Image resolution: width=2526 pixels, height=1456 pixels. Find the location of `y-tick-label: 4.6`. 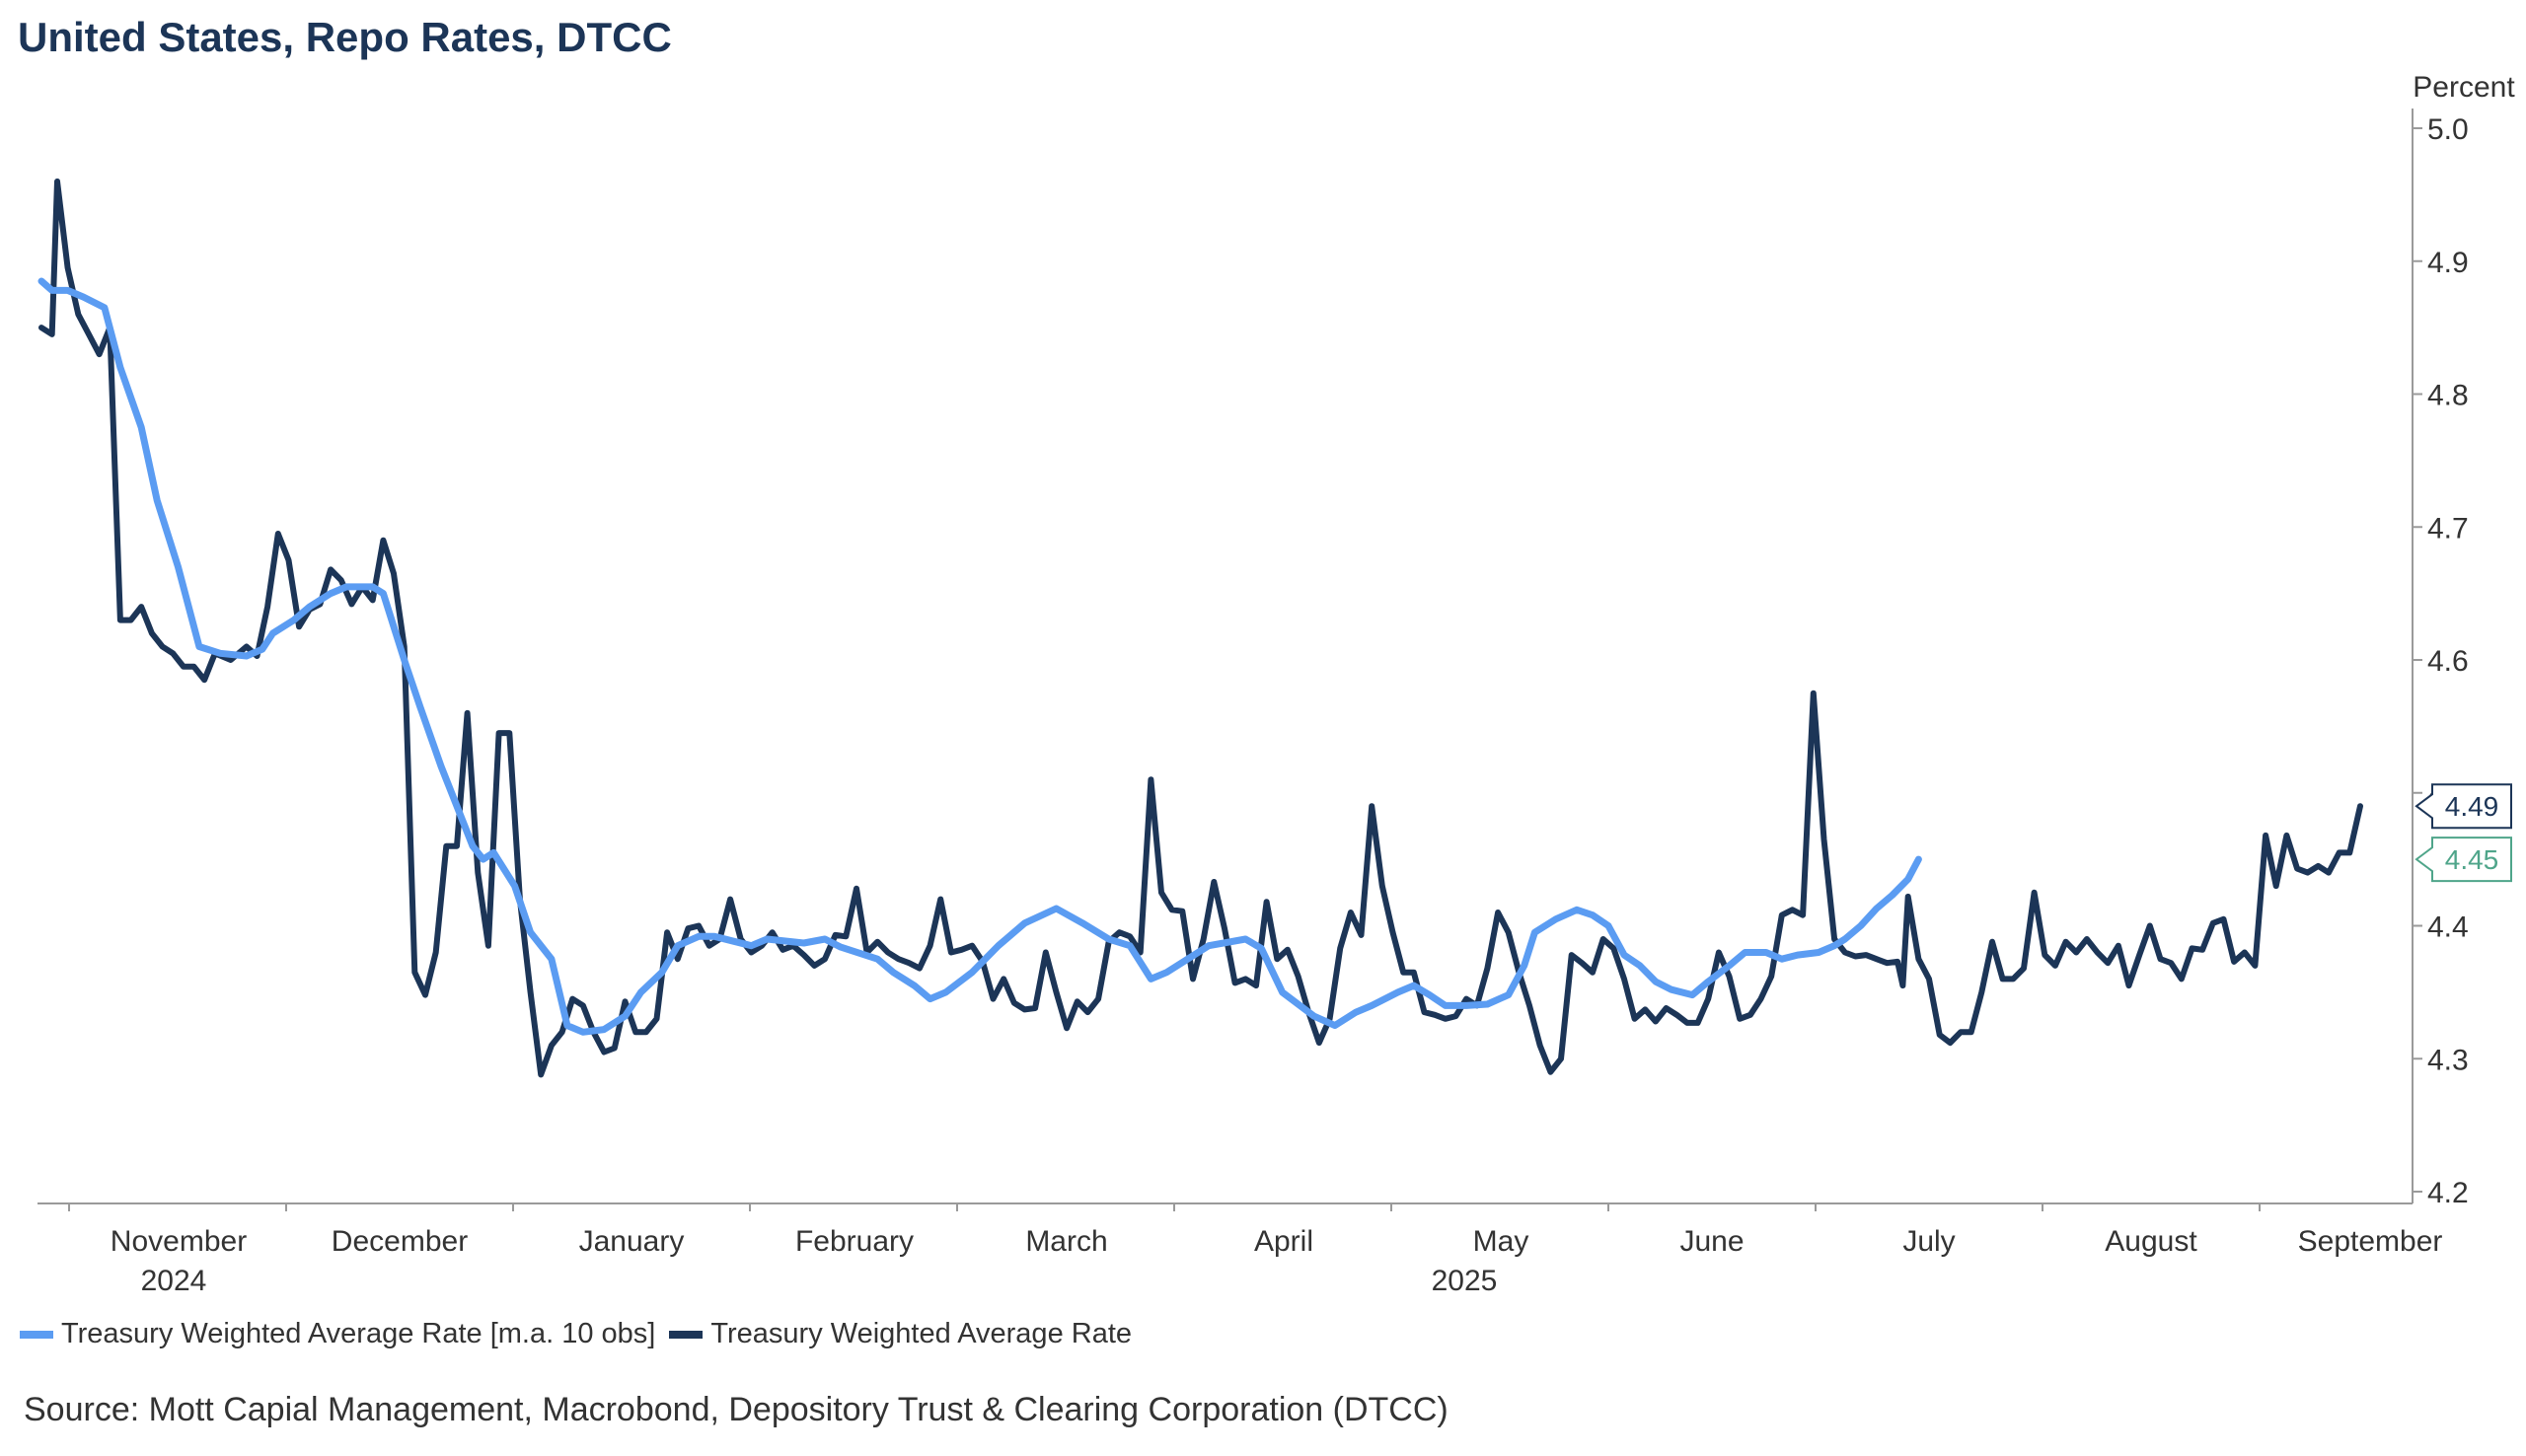

y-tick-label: 4.6 is located at coordinates (2448, 661).